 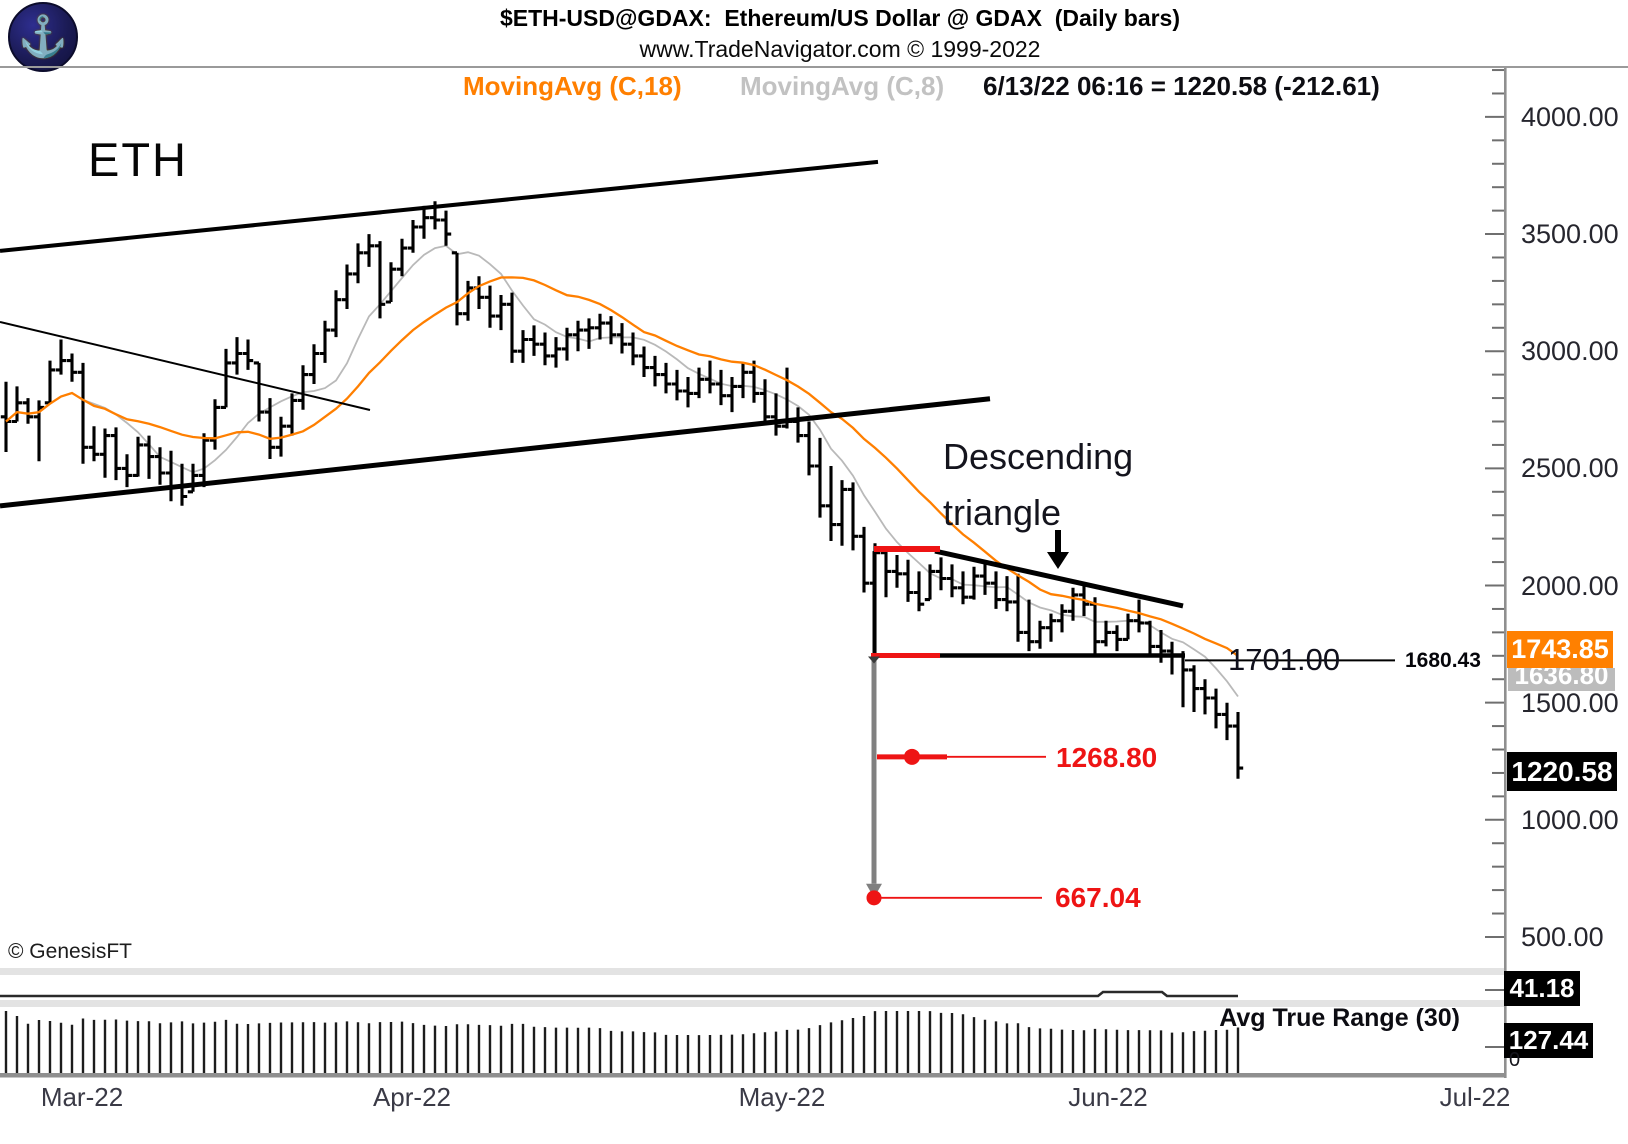 I want to click on atr-indicator-label: Avg True Range (30), so click(x=1339, y=1018).